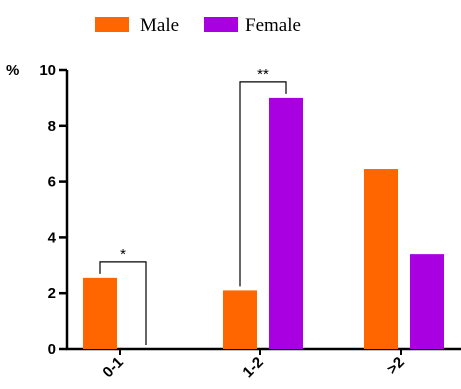 Image resolution: width=461 pixels, height=389 pixels. What do you see at coordinates (52, 182) in the screenshot?
I see `y-tick-label: 6` at bounding box center [52, 182].